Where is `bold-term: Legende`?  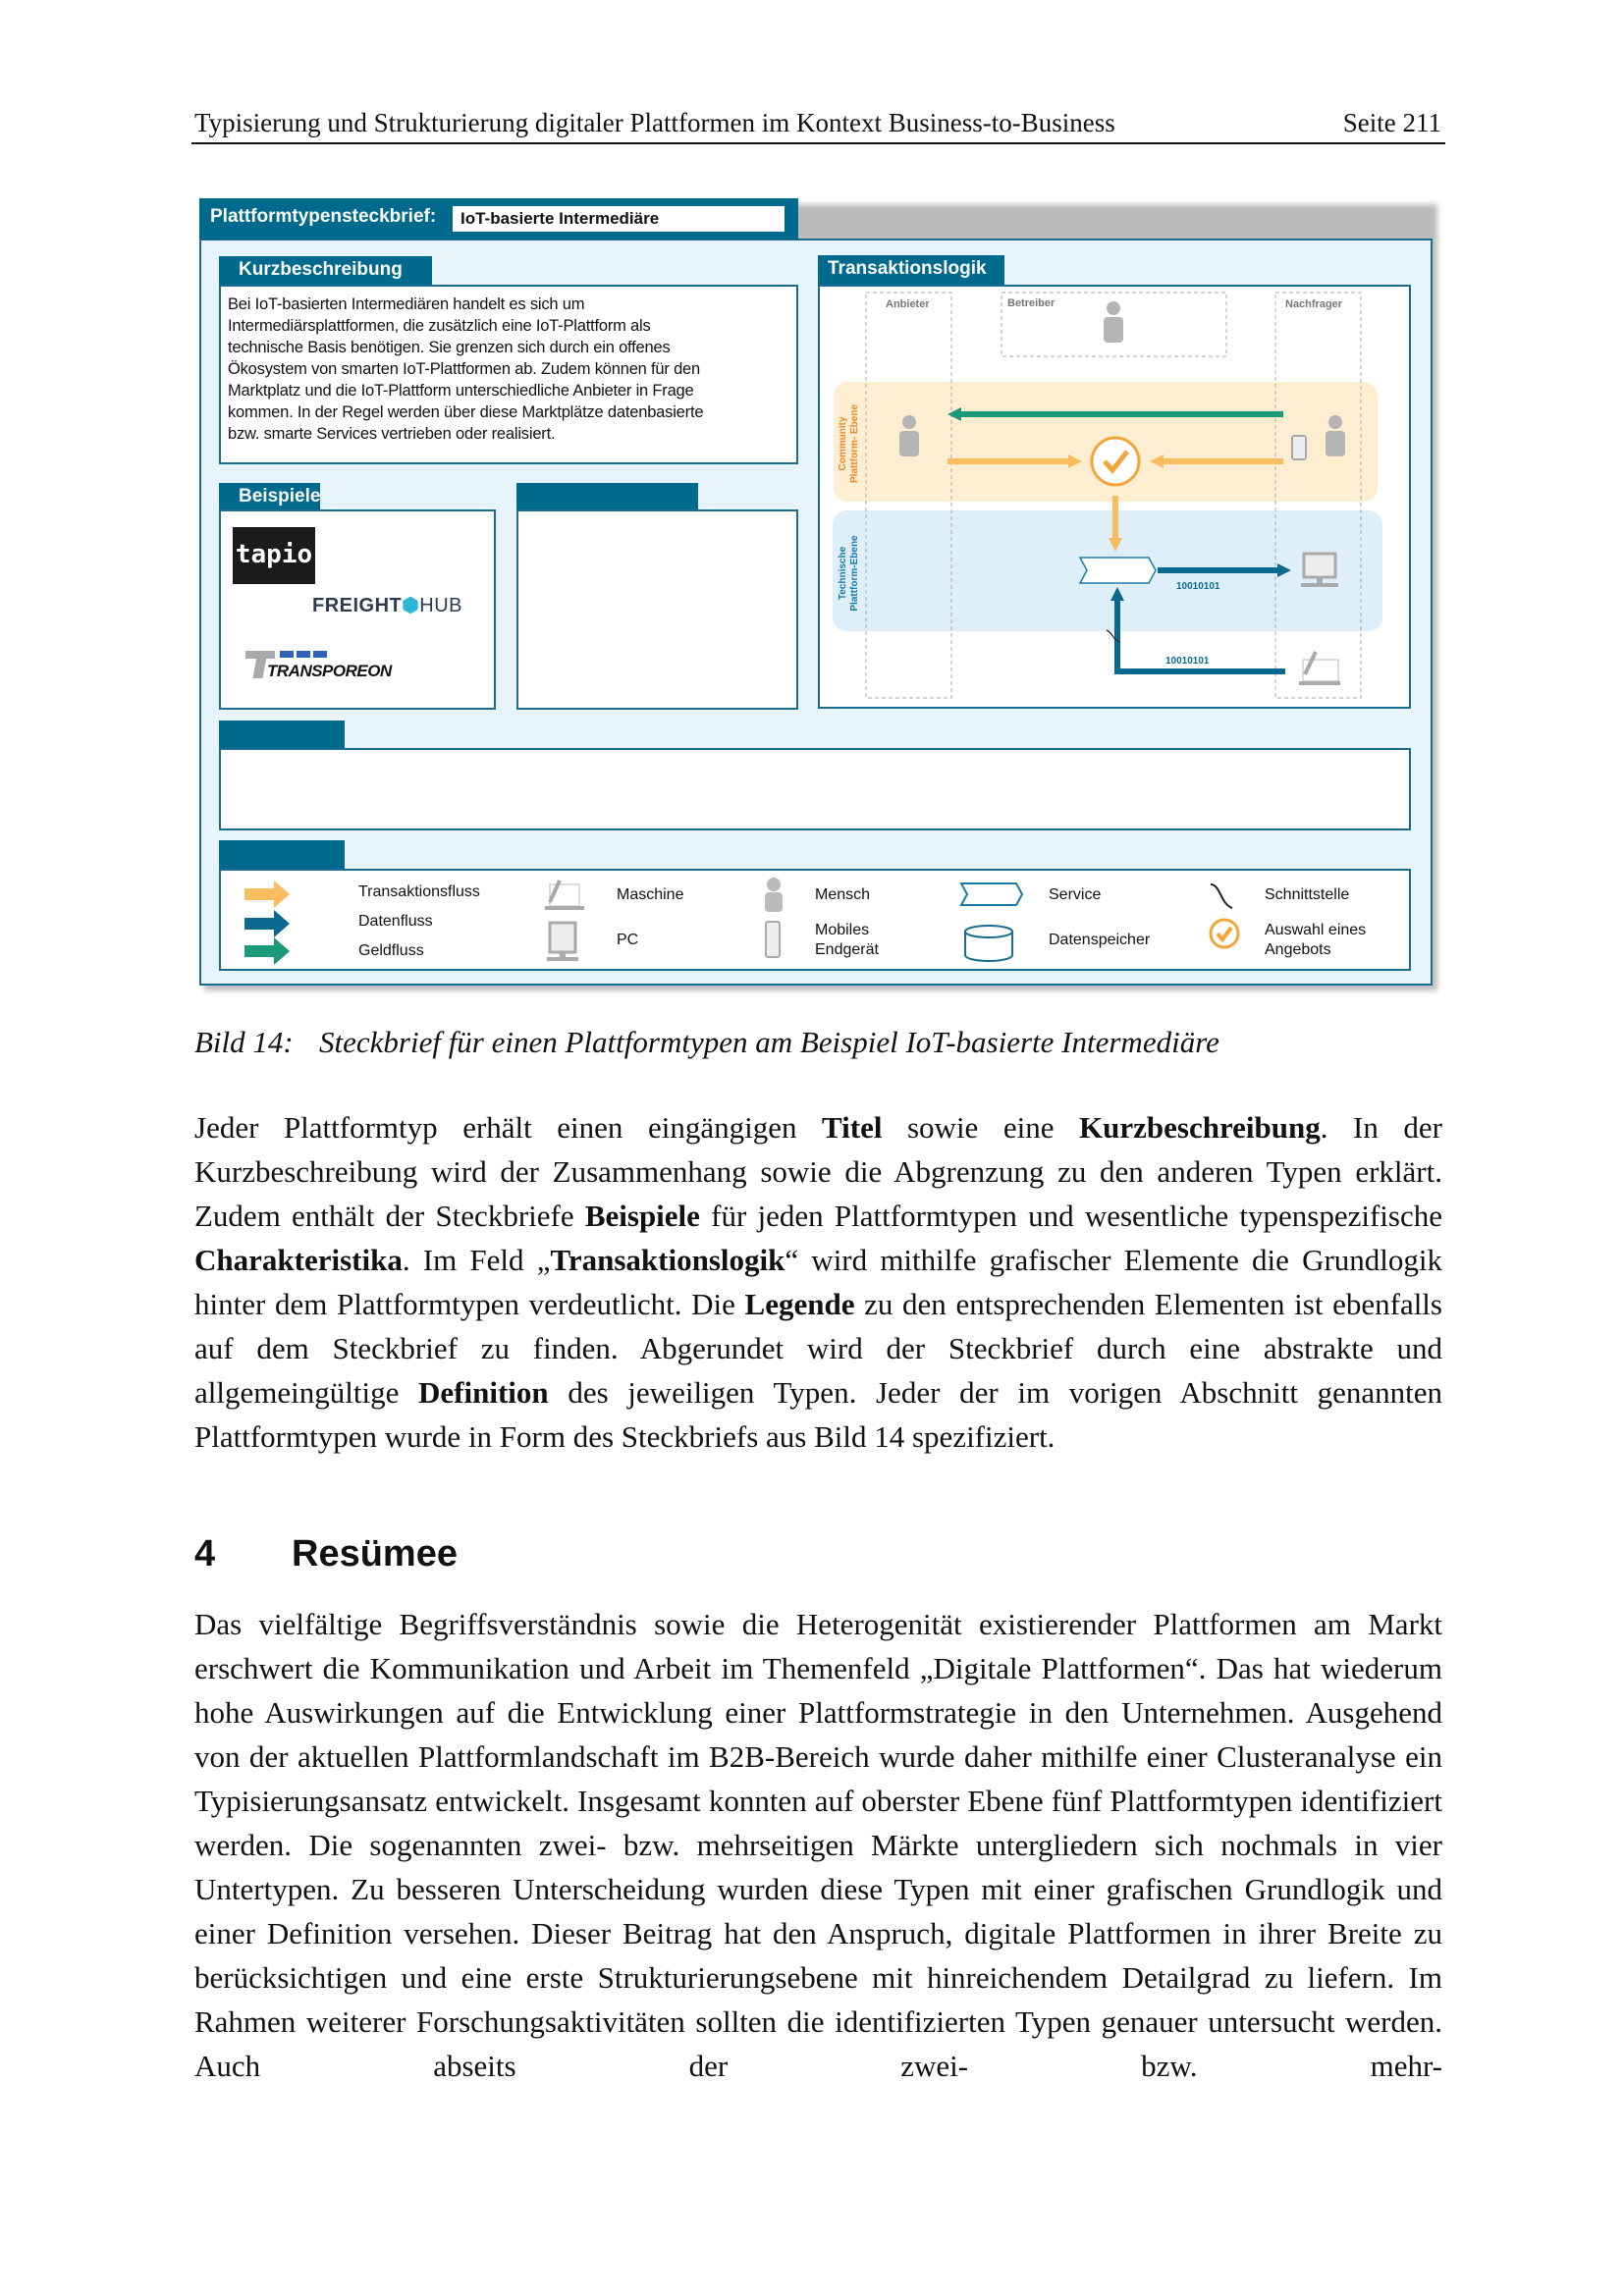 bold-term: Legende is located at coordinates (799, 1304).